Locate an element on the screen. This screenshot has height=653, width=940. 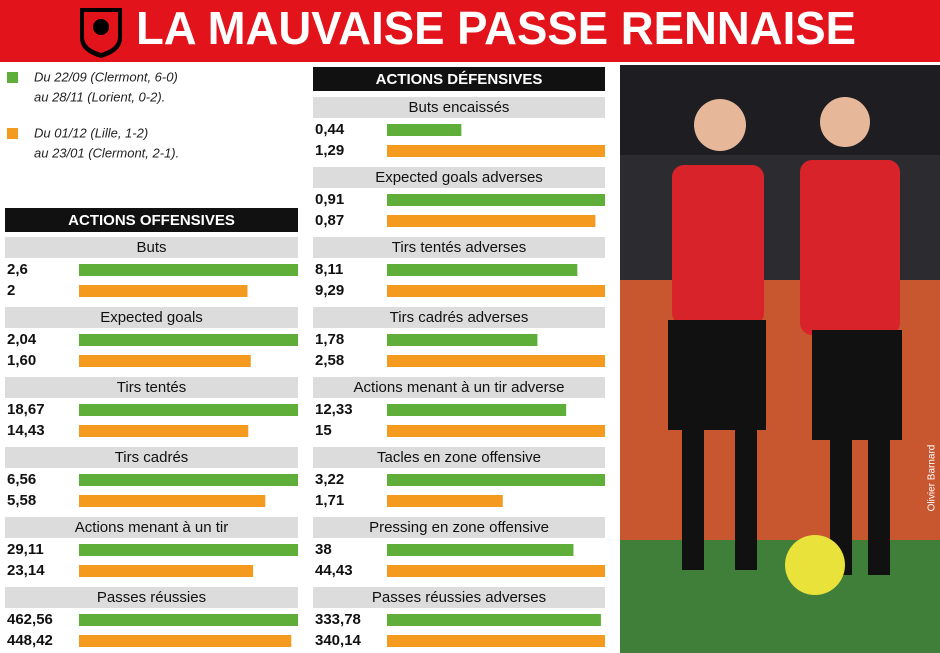
value-label: 38 is located at coordinates (323, 549).